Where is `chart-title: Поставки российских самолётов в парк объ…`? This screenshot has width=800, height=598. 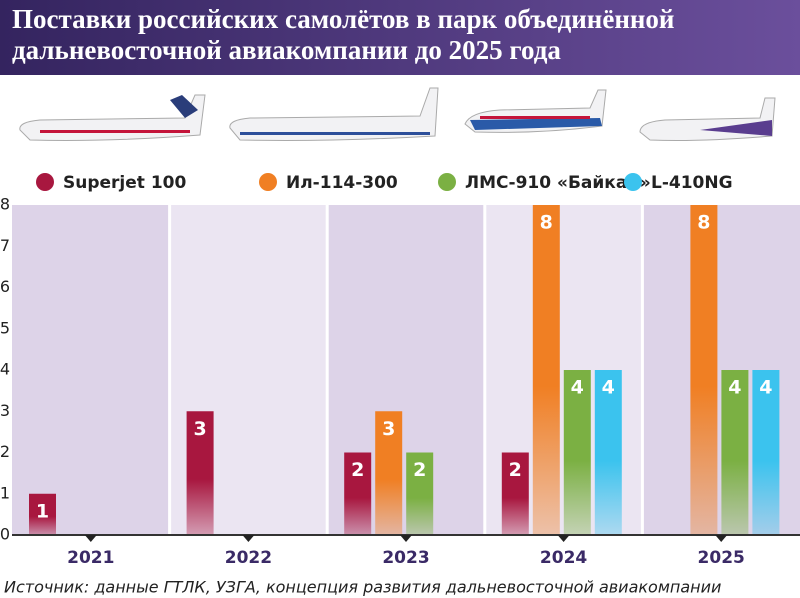
chart-title: Поставки российских самолётов в парк объ… is located at coordinates (343, 34).